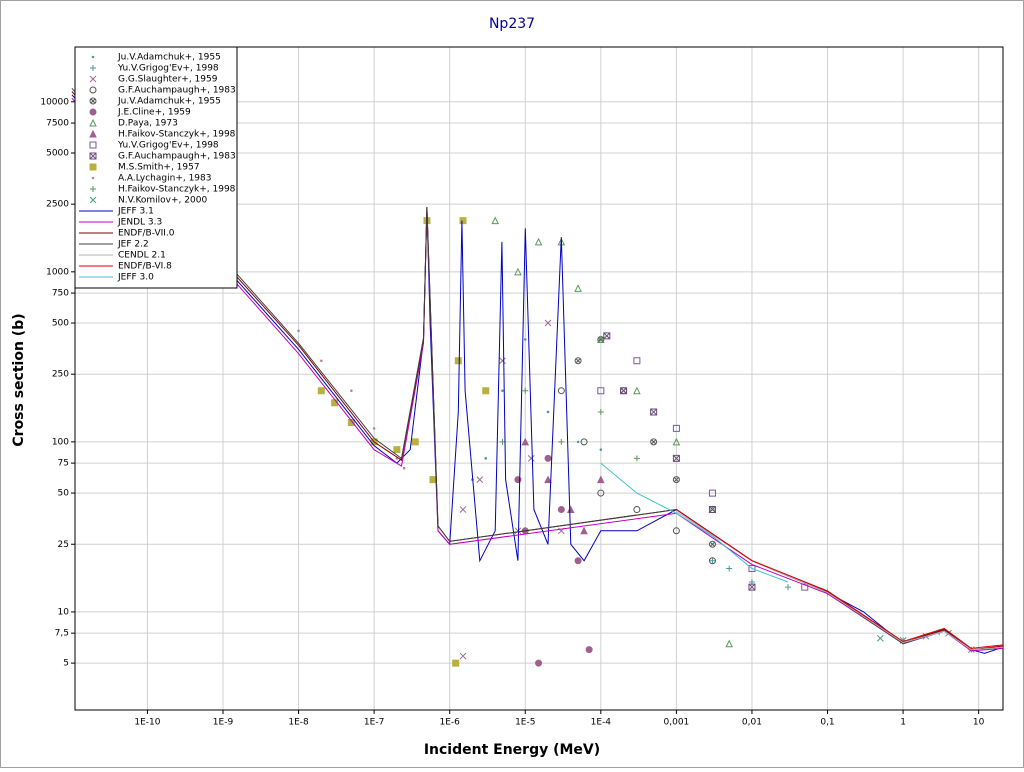  Describe the element at coordinates (19, 379) in the screenshot. I see `y-axis-label: Cross section (b)` at that location.